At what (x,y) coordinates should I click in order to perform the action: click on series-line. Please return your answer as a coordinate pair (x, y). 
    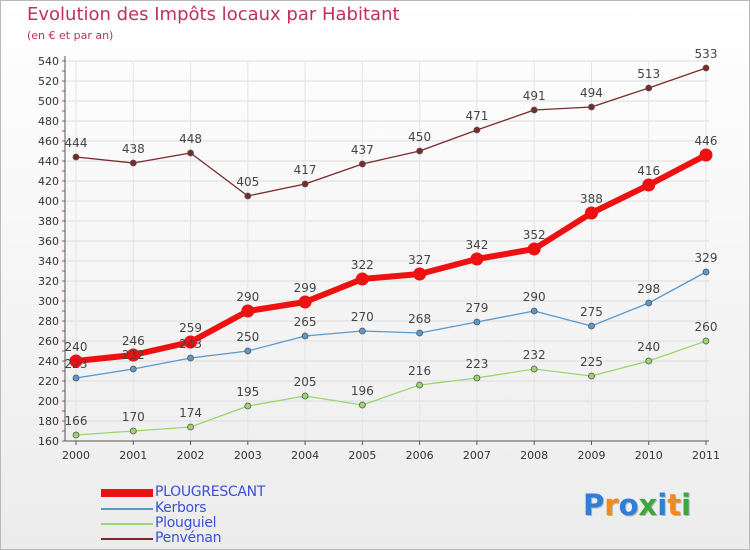
    Looking at the image, I should click on (391, 388).